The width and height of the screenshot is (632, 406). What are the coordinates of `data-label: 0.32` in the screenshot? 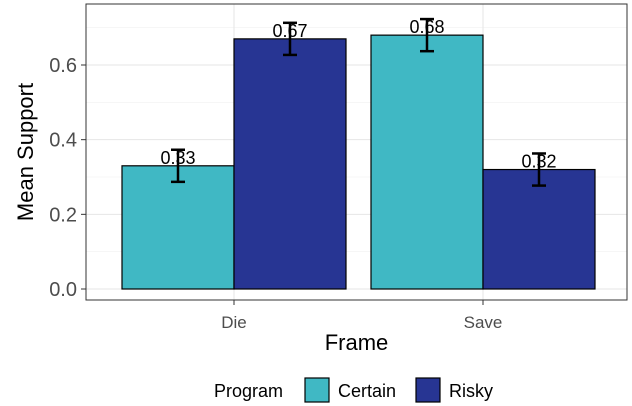 It's located at (538, 162).